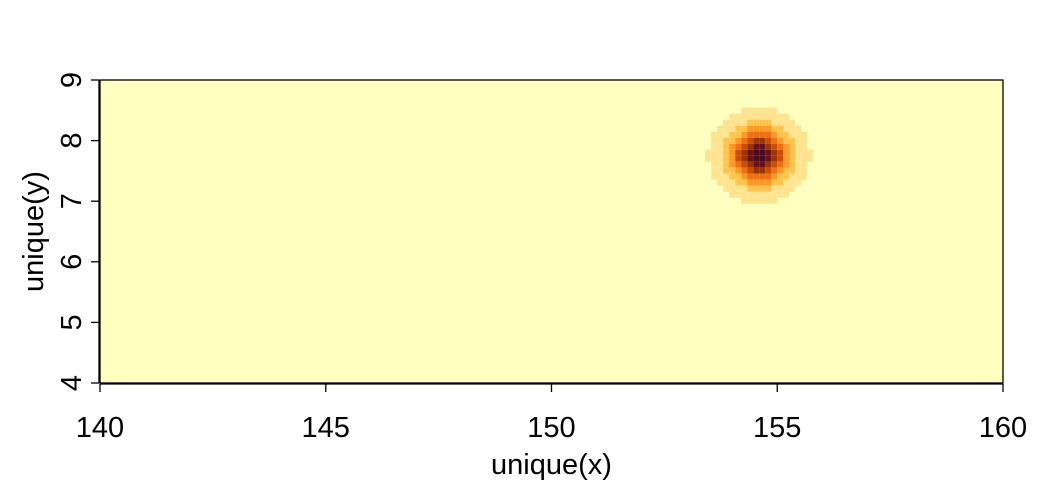 This screenshot has height=484, width=1046. Describe the element at coordinates (326, 428) in the screenshot. I see `x-tick-label: 145` at that location.